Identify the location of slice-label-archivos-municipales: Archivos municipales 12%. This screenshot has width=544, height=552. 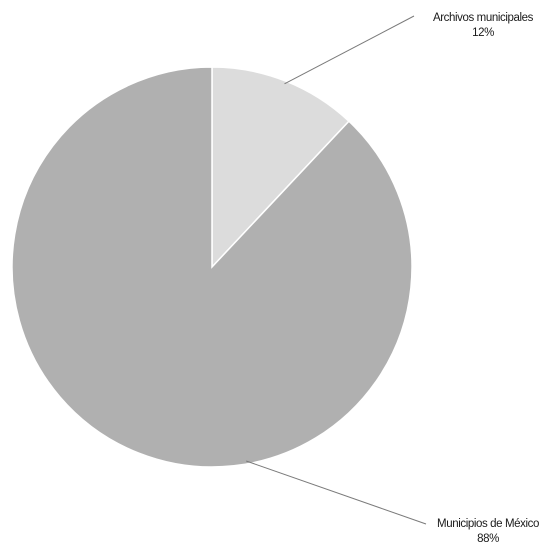
(482, 26).